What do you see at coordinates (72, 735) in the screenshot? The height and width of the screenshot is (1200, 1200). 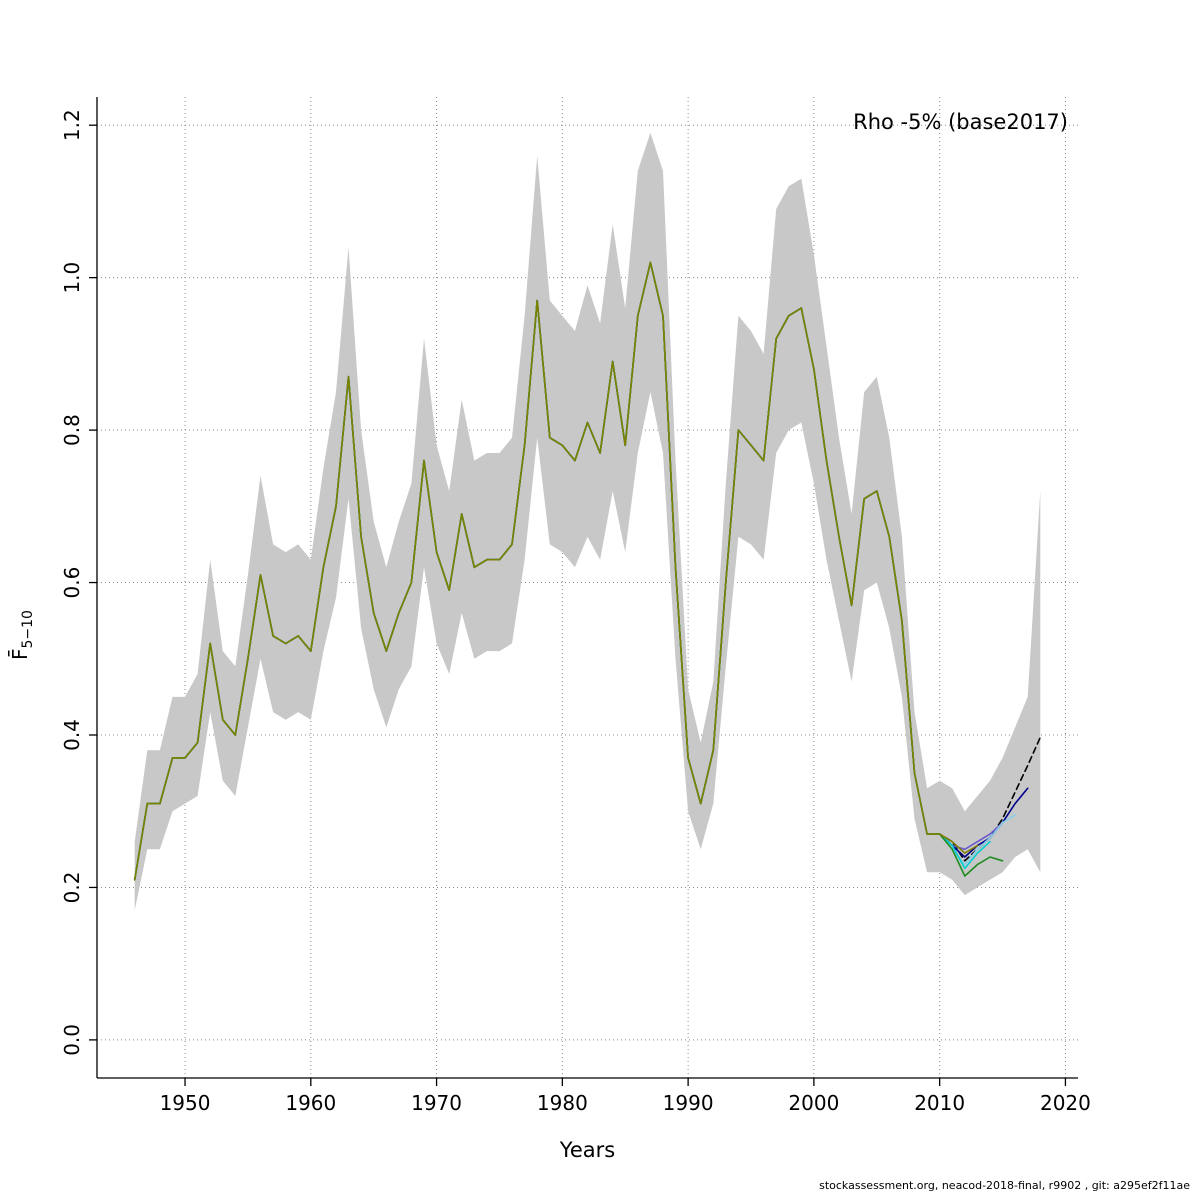 I see `y-tick-label: 0.4` at bounding box center [72, 735].